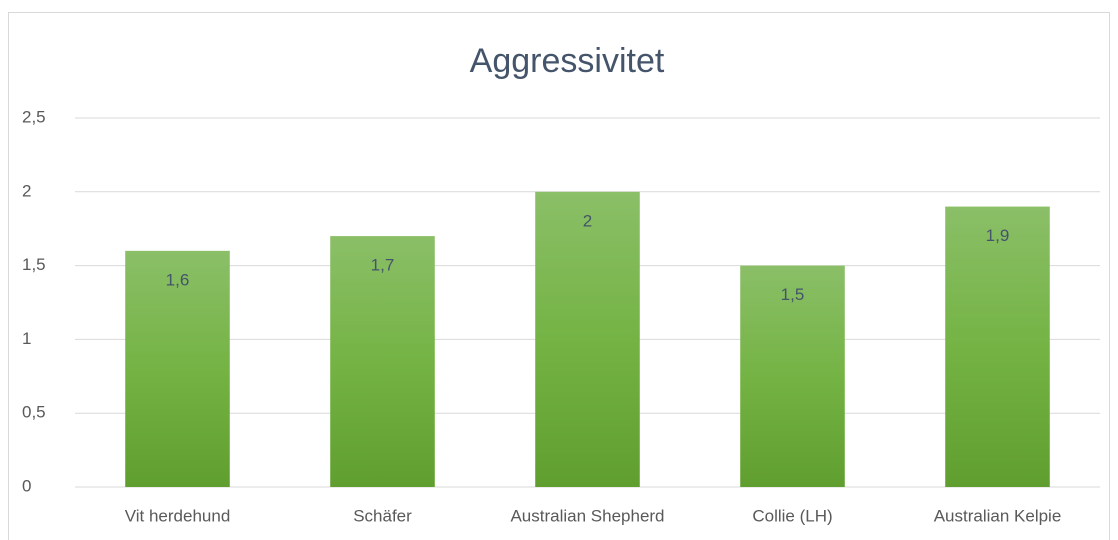 The image size is (1118, 540). What do you see at coordinates (383, 265) in the screenshot?
I see `data-label: 1,7` at bounding box center [383, 265].